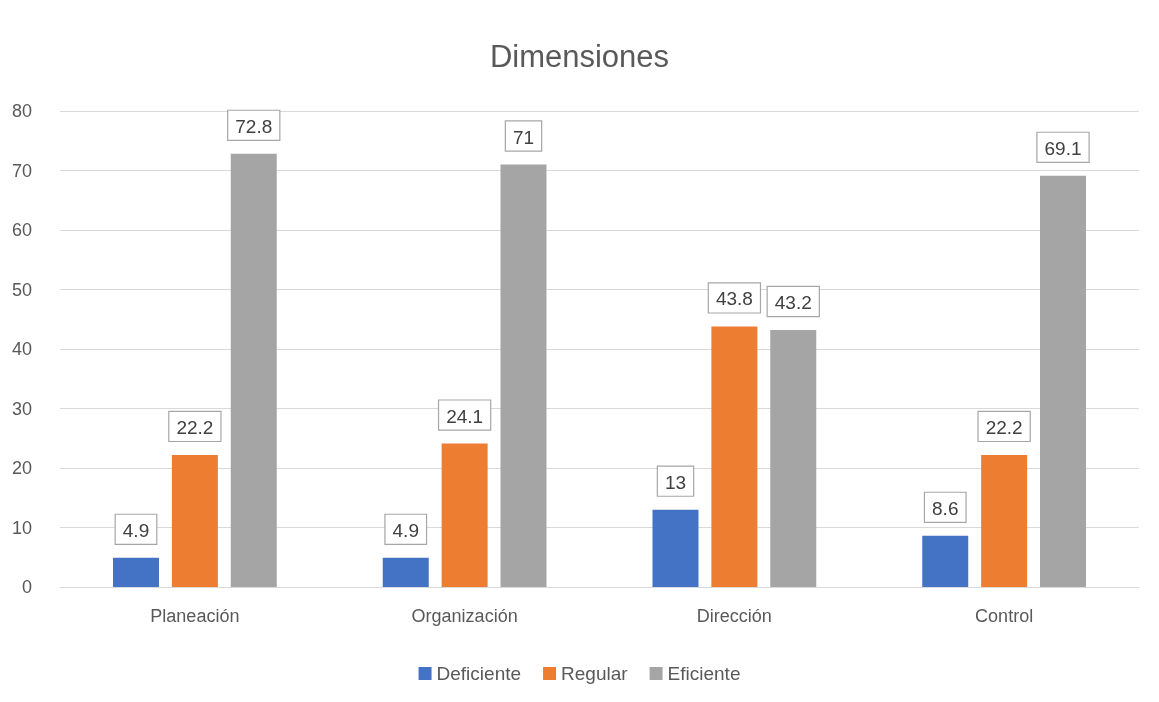 The image size is (1159, 702). What do you see at coordinates (464, 616) in the screenshot?
I see `x-tick-label: Organización` at bounding box center [464, 616].